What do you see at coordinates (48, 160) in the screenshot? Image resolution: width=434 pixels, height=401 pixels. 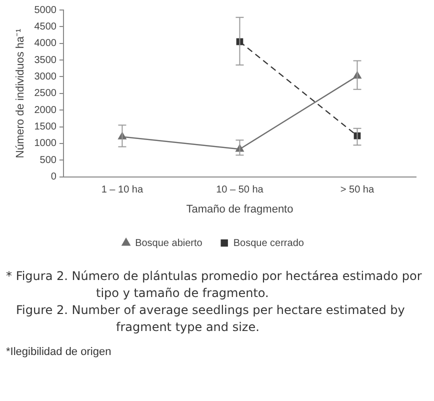 I see `y-tick-label: 500` at bounding box center [48, 160].